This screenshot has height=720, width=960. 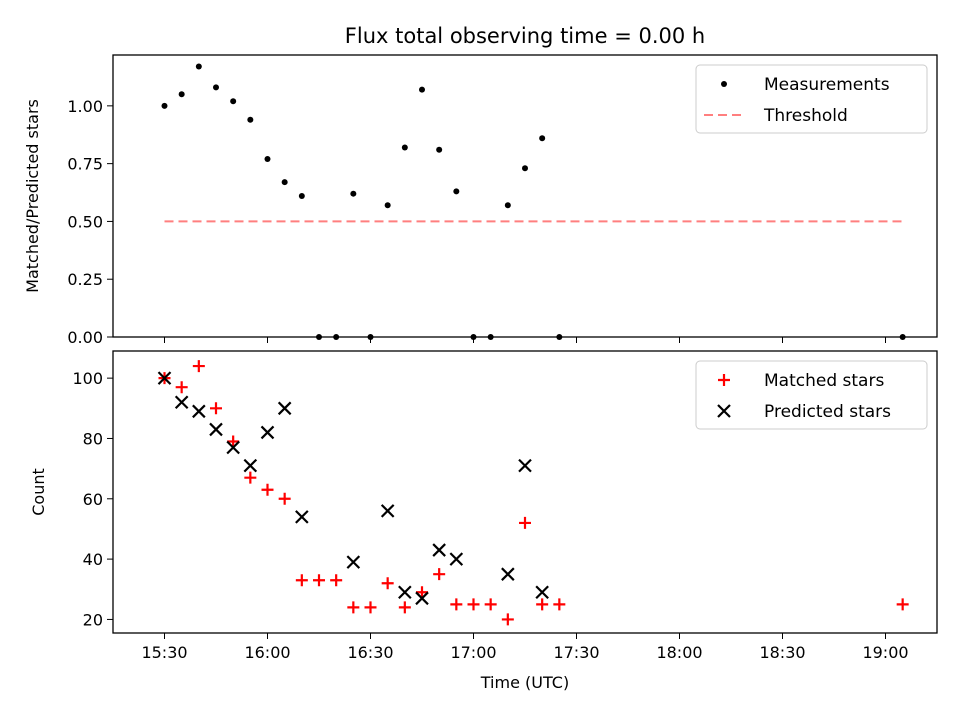 I want to click on y-tick-label: 0.00, so click(x=85, y=337).